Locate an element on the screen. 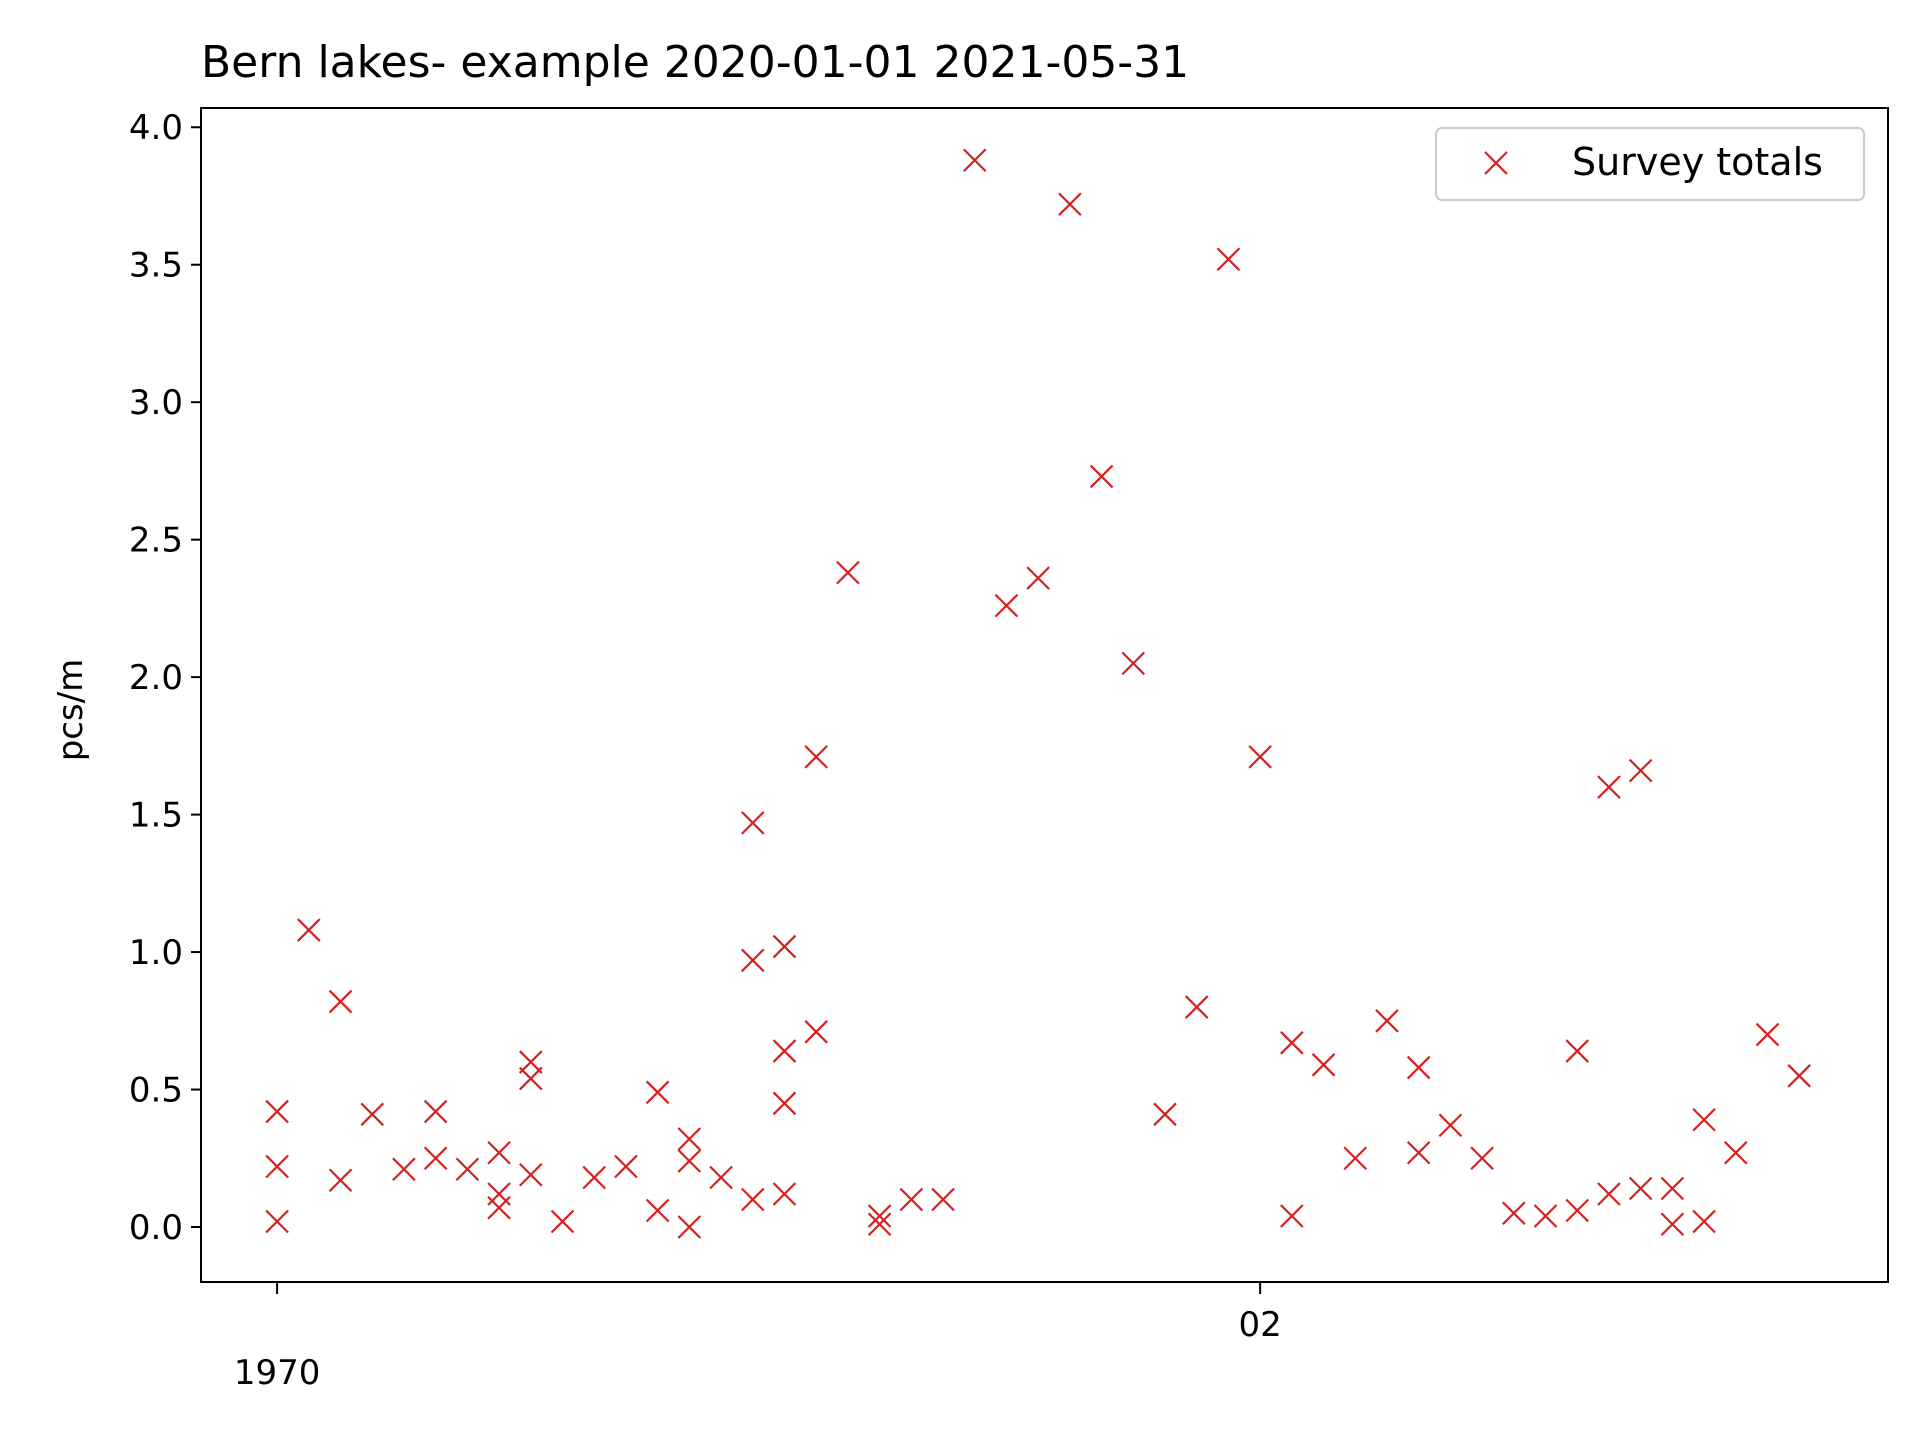 This screenshot has width=1920, height=1440. y-tick-label: 3.5 is located at coordinates (156, 266).